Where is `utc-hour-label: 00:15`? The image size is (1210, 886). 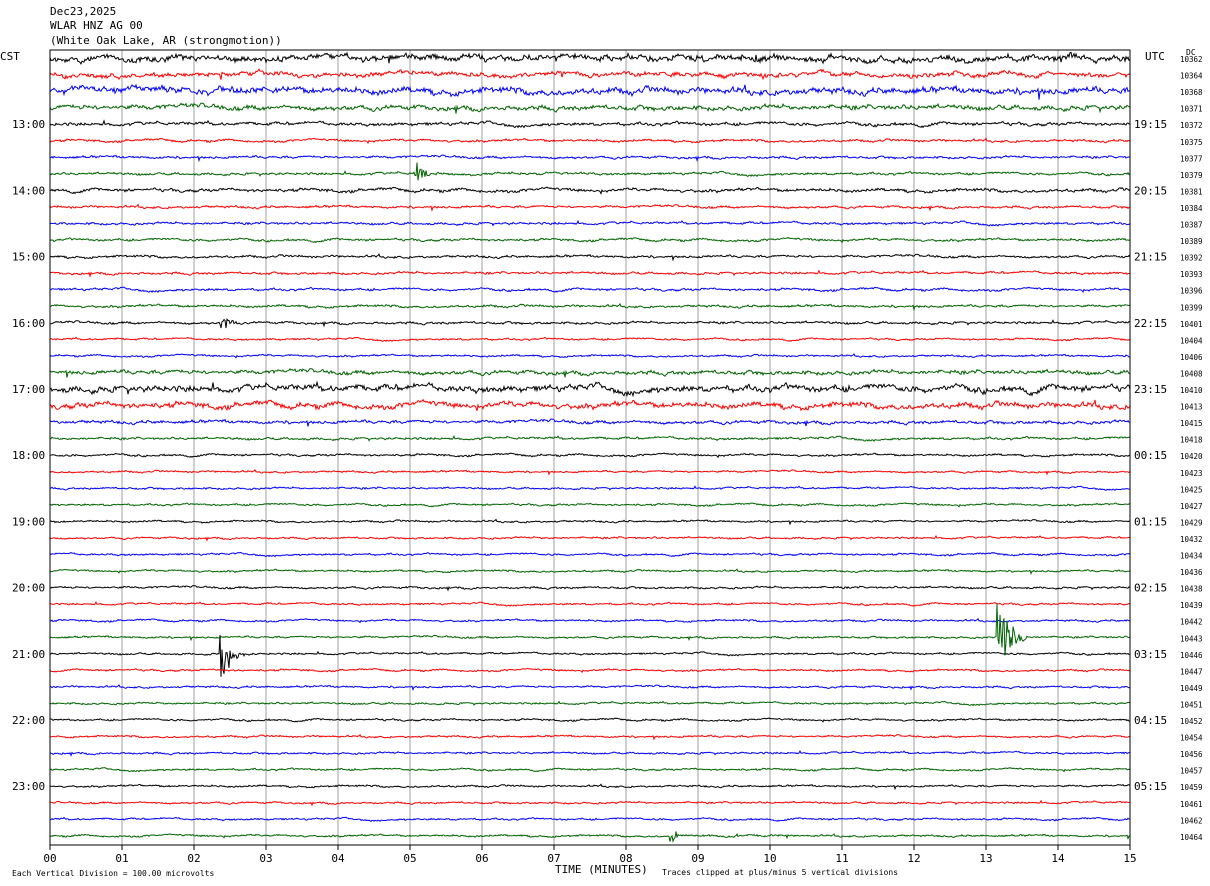
utc-hour-label: 00:15 is located at coordinates (1150, 455).